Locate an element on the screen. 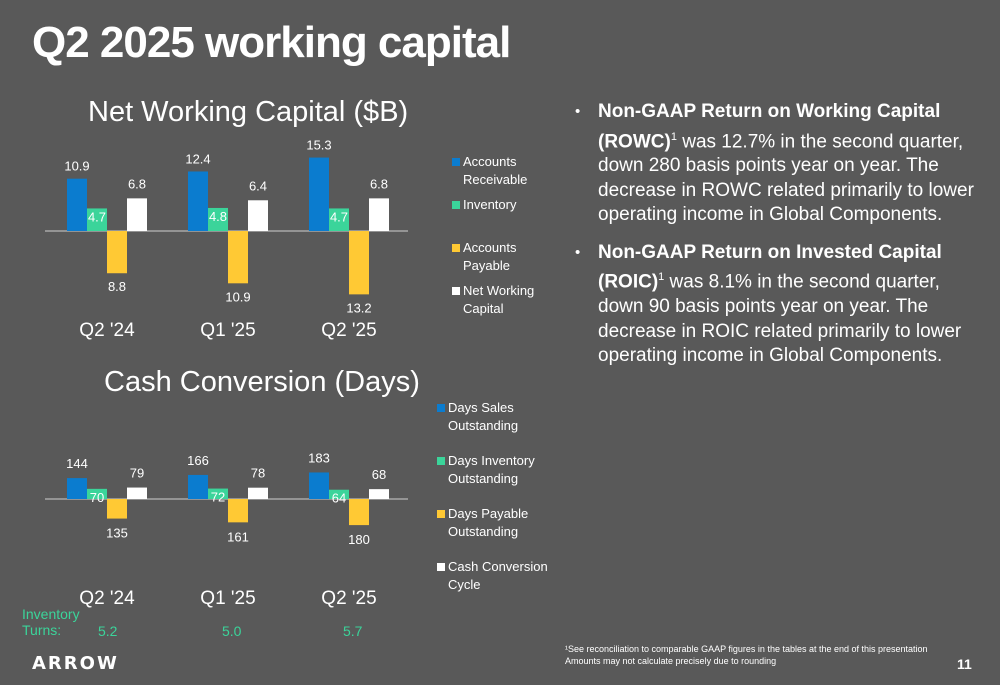 The image size is (1000, 685). legend-label: Inventory is located at coordinates (490, 204).